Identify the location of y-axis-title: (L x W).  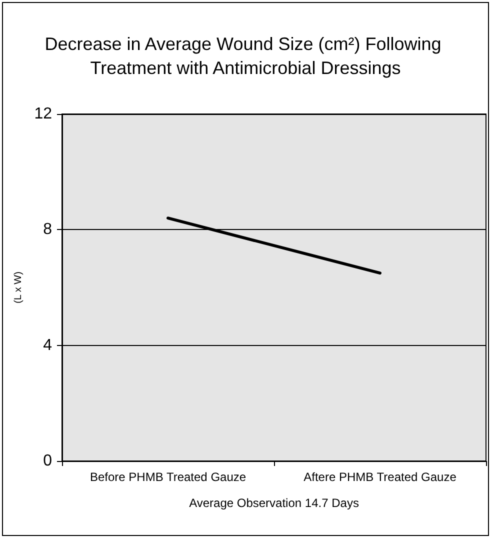
(18, 288).